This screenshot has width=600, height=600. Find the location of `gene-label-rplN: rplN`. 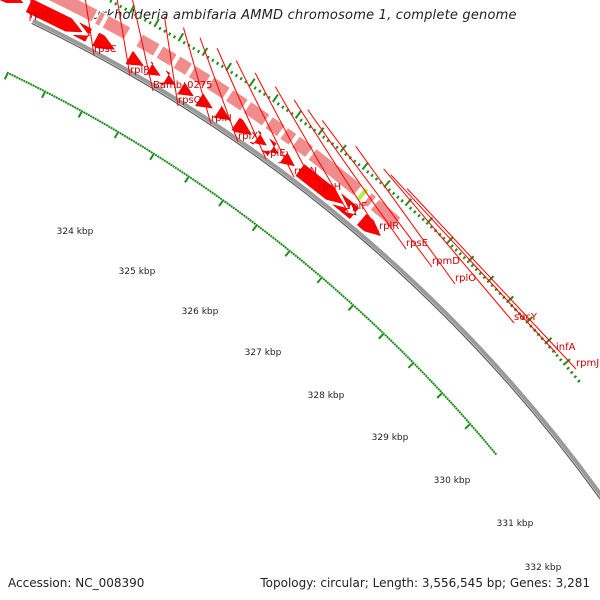

gene-label-rplN: rplN is located at coordinates (221, 118).